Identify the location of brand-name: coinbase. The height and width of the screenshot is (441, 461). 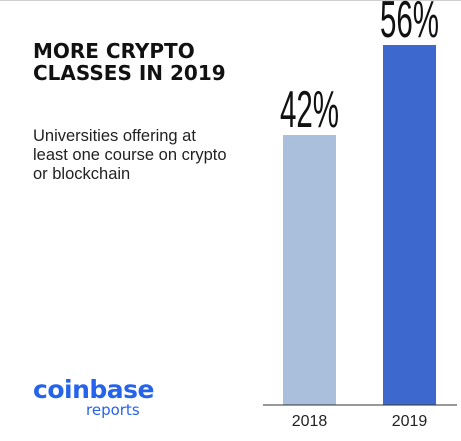
(93, 389).